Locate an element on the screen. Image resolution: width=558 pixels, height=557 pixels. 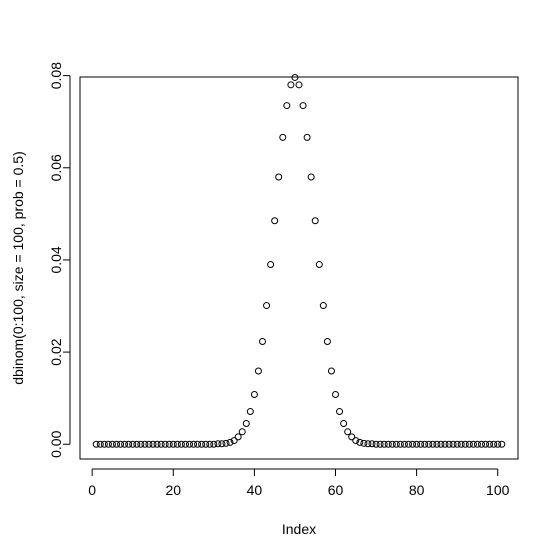
y-tick-label: 0.02 is located at coordinates (56, 351).